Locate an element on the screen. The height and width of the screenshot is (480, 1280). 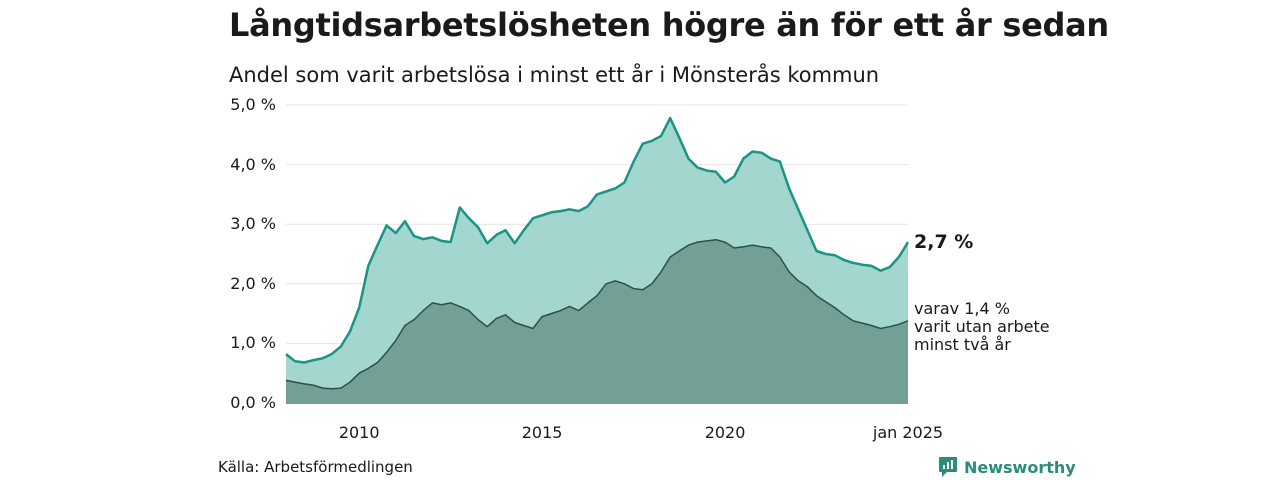
sub-series-label-line: varit utan arbete is located at coordinates (982, 326).